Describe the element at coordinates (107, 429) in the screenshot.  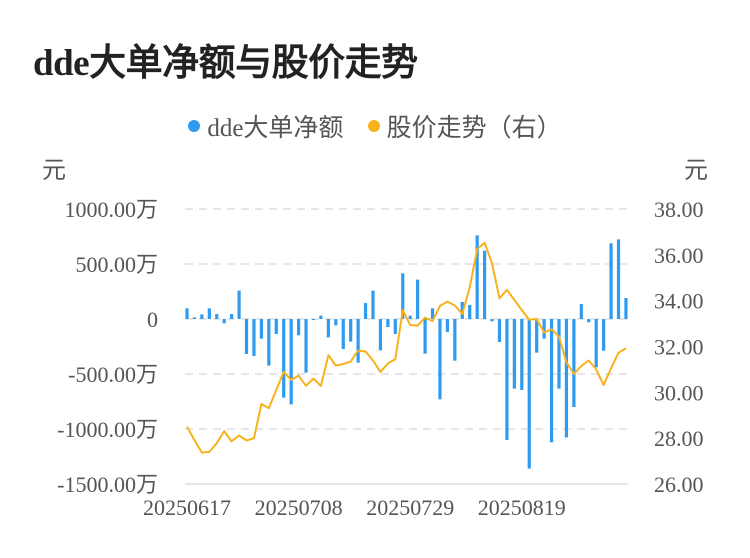
I see `y-left-tick-label: -1000.00万` at that location.